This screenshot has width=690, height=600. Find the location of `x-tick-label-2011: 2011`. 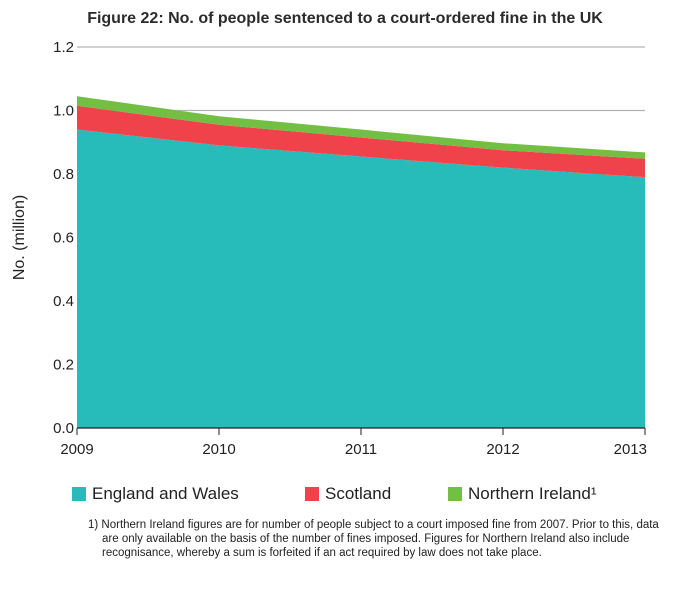

x-tick-label-2011: 2011 is located at coordinates (361, 449).